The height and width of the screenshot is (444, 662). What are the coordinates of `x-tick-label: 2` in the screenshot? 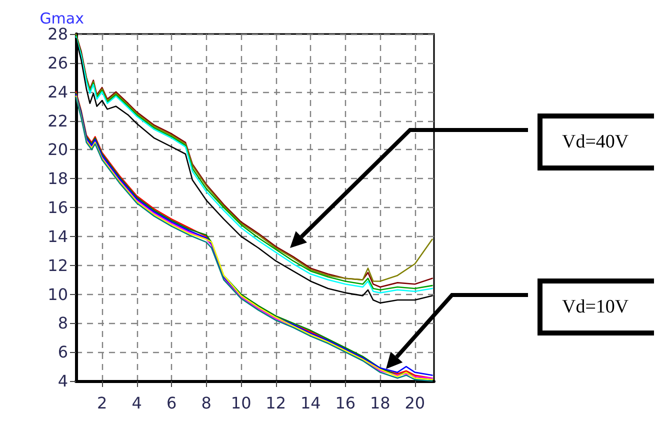 It's located at (102, 403).